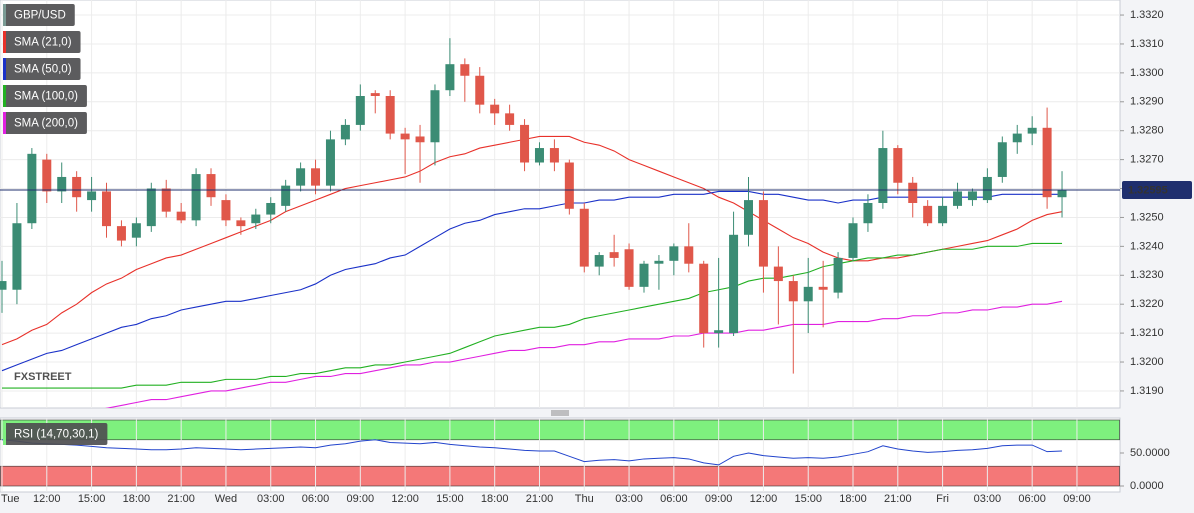 This screenshot has height=513, width=1194. I want to click on rsi-legend: RSI (14,70,30,1), so click(55, 434).